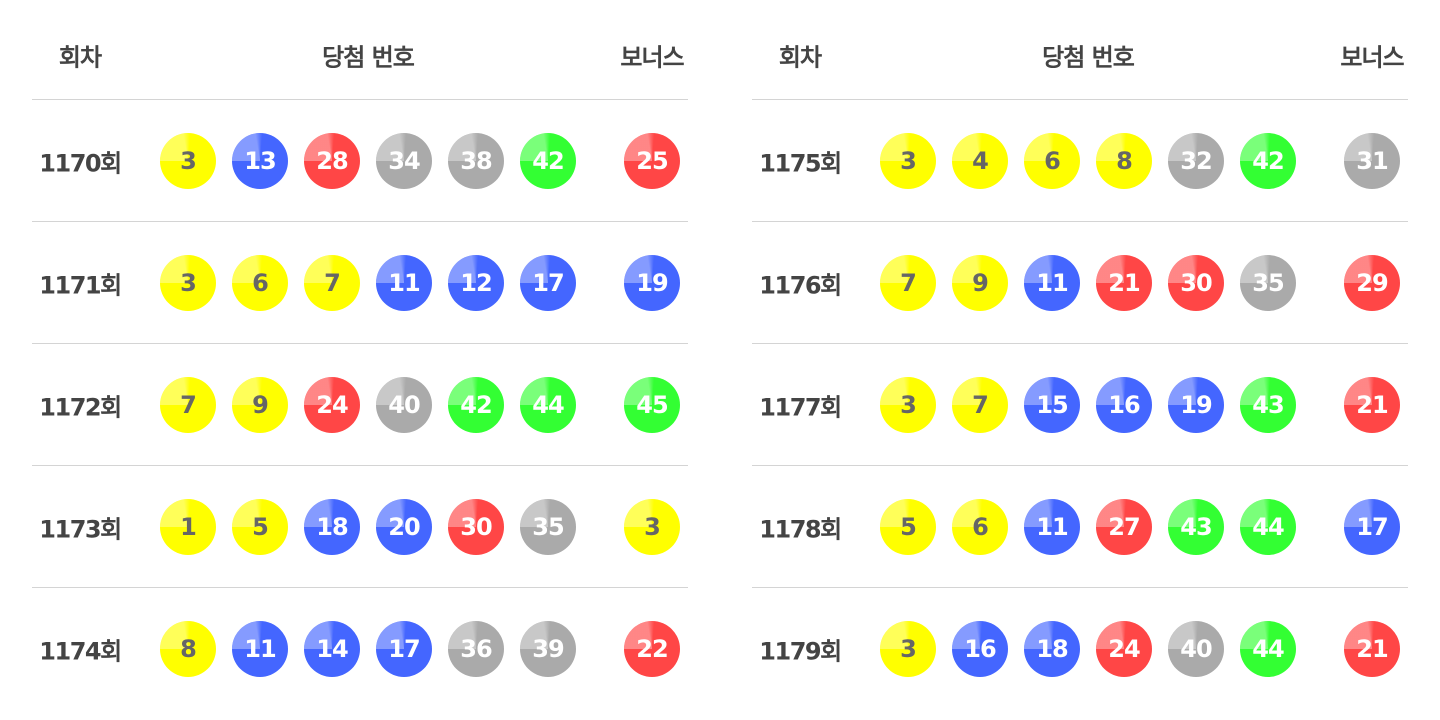 The height and width of the screenshot is (720, 1440). I want to click on table-row: 1178회 5 6 11 27 43 44 17, so click(1080, 527).